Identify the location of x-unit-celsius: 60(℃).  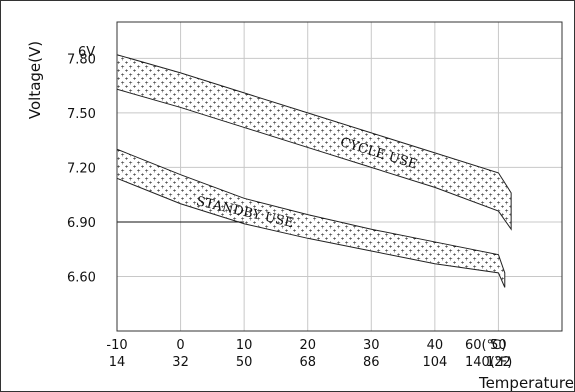
(485, 345).